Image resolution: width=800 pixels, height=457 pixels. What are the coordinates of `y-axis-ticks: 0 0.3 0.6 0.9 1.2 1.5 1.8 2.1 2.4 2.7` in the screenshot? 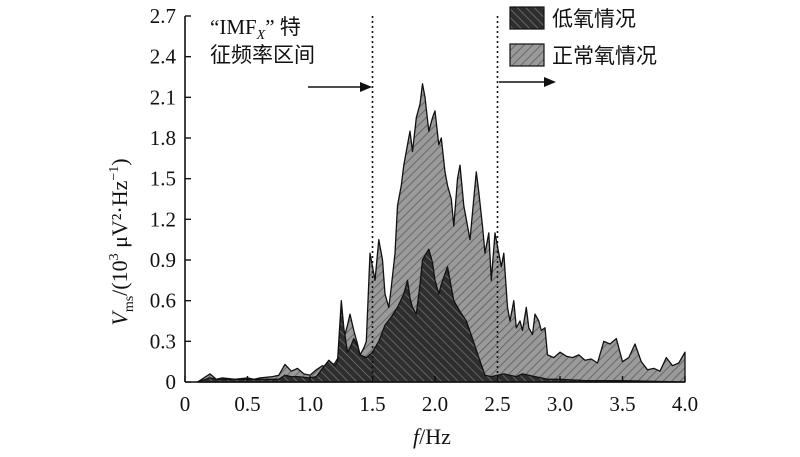 It's located at (170, 199).